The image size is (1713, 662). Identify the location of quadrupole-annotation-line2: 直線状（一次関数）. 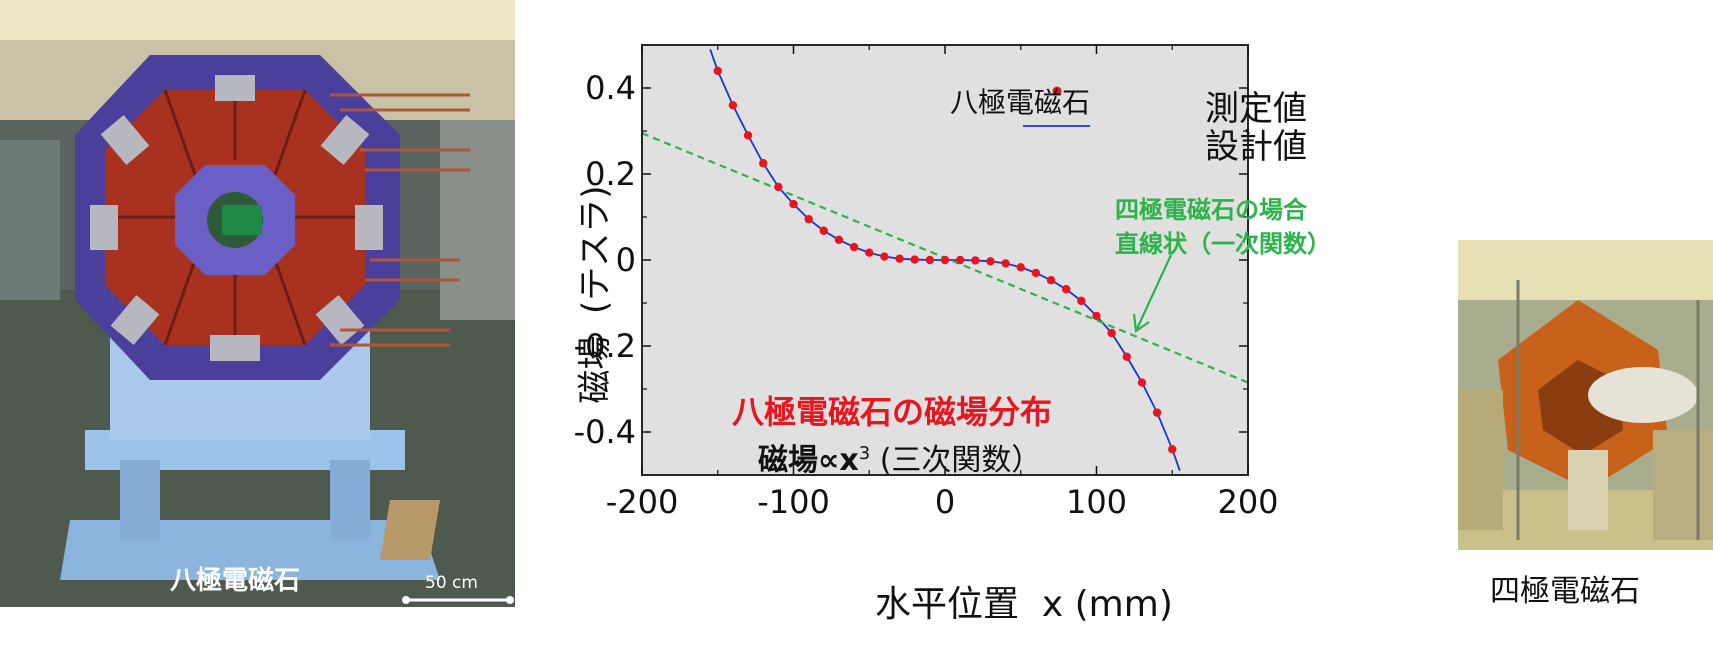
(1223, 244).